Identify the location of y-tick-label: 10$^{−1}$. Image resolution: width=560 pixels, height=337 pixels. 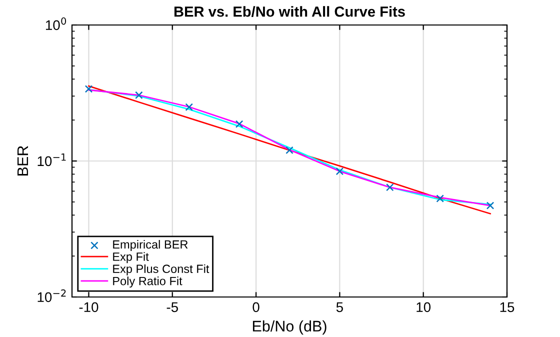
(52, 160).